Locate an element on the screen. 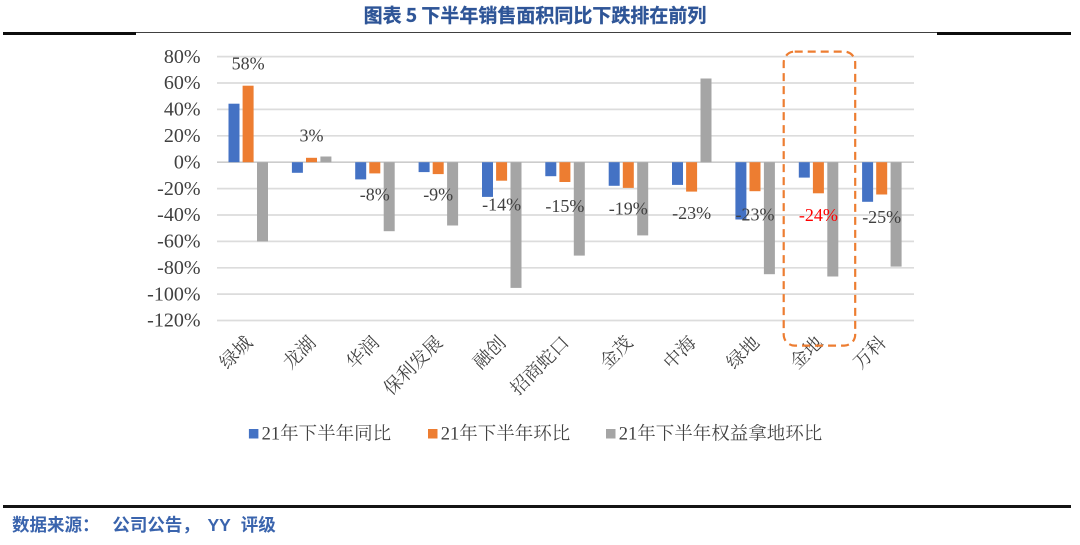  svg-text: 60% is located at coordinates (182, 83).